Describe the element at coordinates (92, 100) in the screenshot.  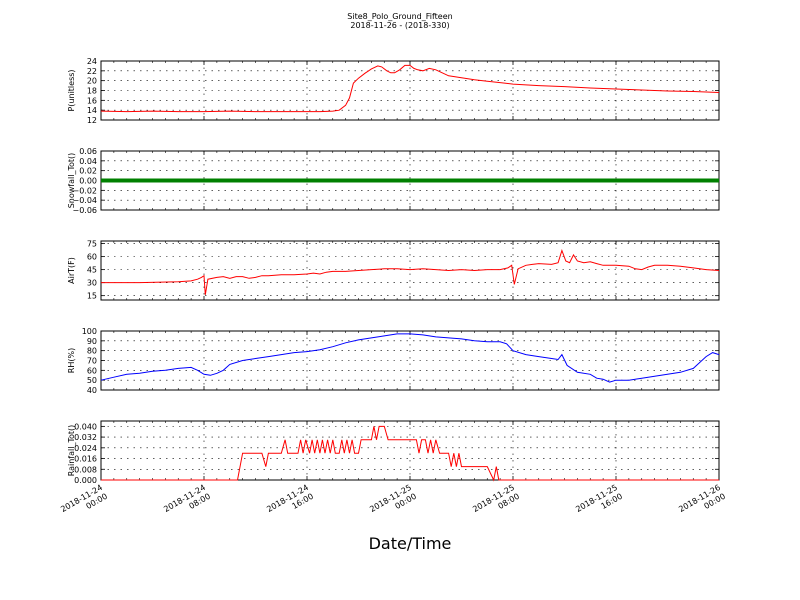
I see `y-tick-label: 16` at that location.